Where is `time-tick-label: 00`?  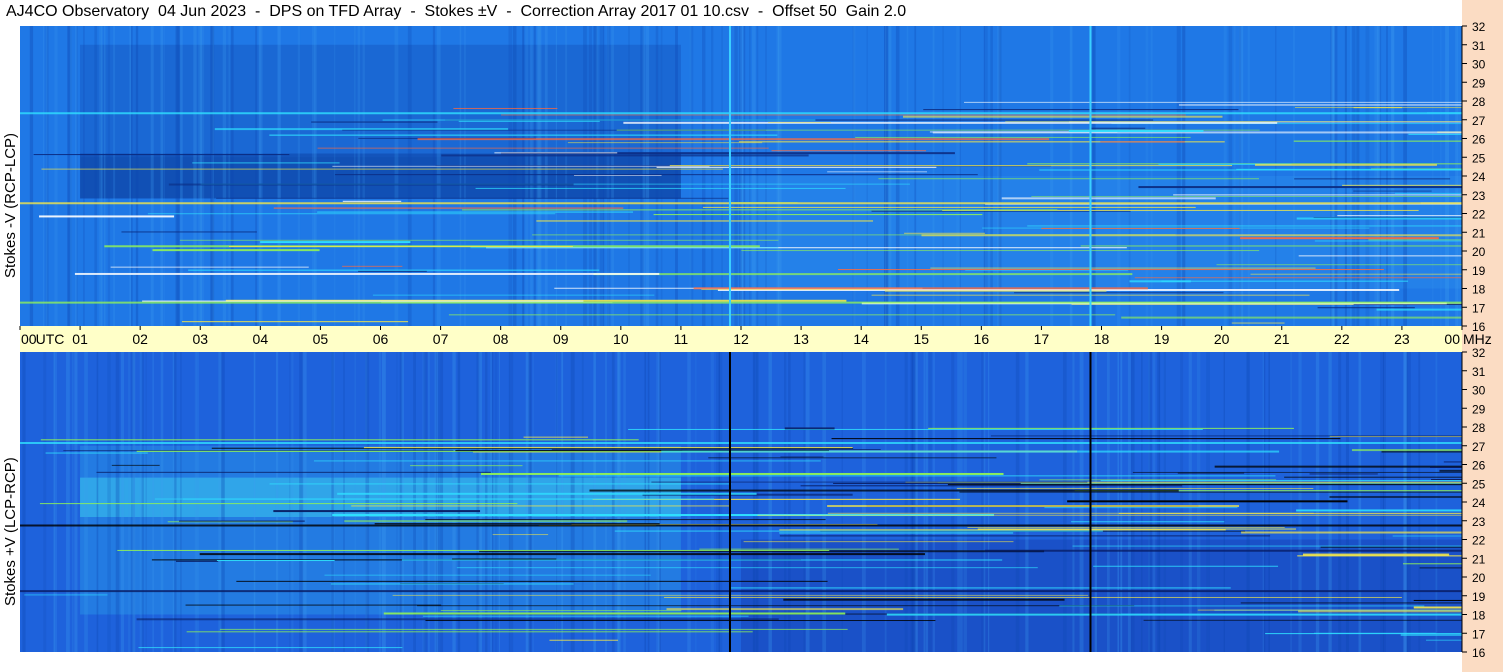 time-tick-label: 00 is located at coordinates (29, 339).